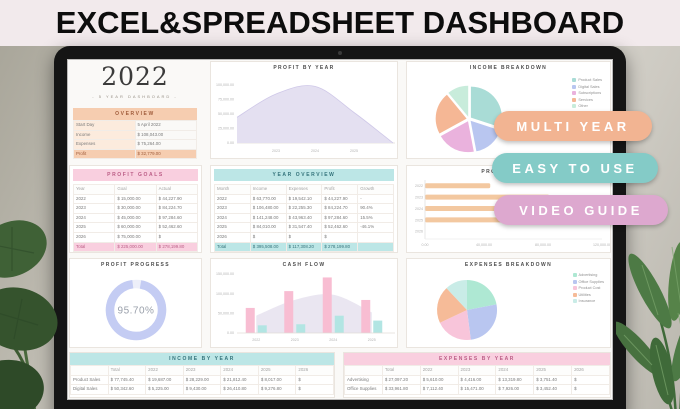 Image resolution: width=680 pixels, height=409 pixels. Describe the element at coordinates (226, 100) in the screenshot. I see `svg-text: 75,000.00` at that location.